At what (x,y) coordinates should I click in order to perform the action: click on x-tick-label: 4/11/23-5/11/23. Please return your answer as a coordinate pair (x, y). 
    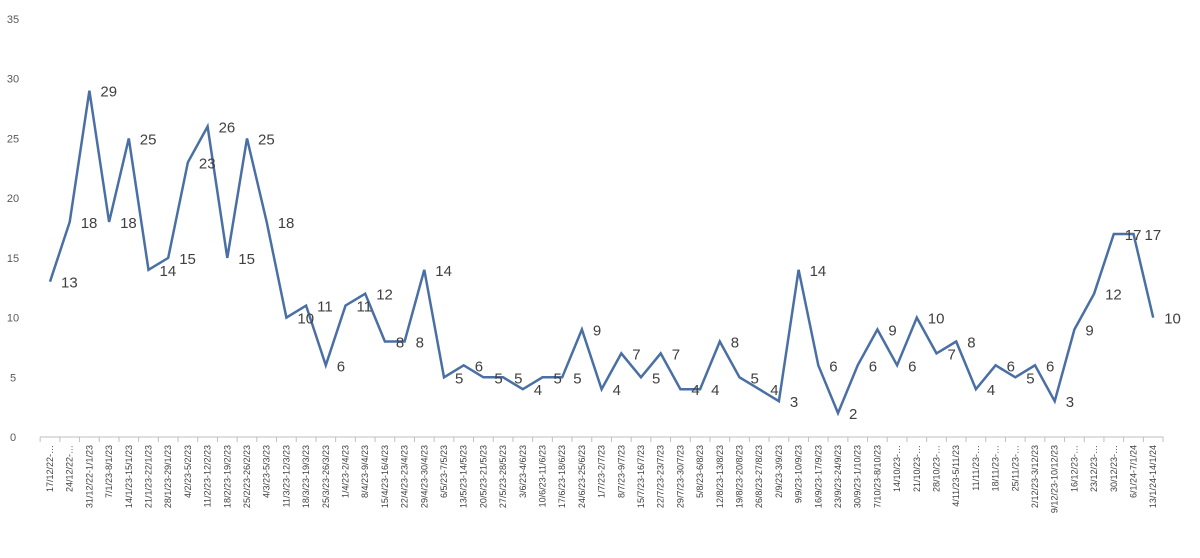
    Looking at the image, I should click on (956, 476).